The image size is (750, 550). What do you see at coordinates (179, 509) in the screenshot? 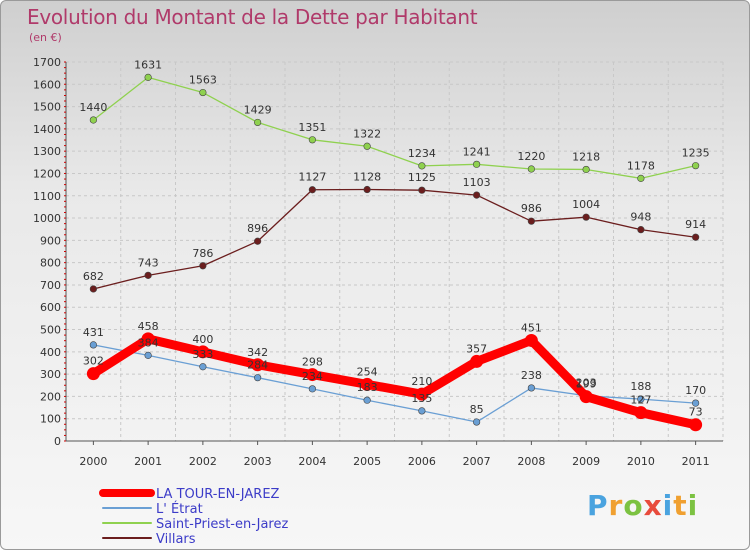
I see `legend-label: L' Étrat` at bounding box center [179, 509].